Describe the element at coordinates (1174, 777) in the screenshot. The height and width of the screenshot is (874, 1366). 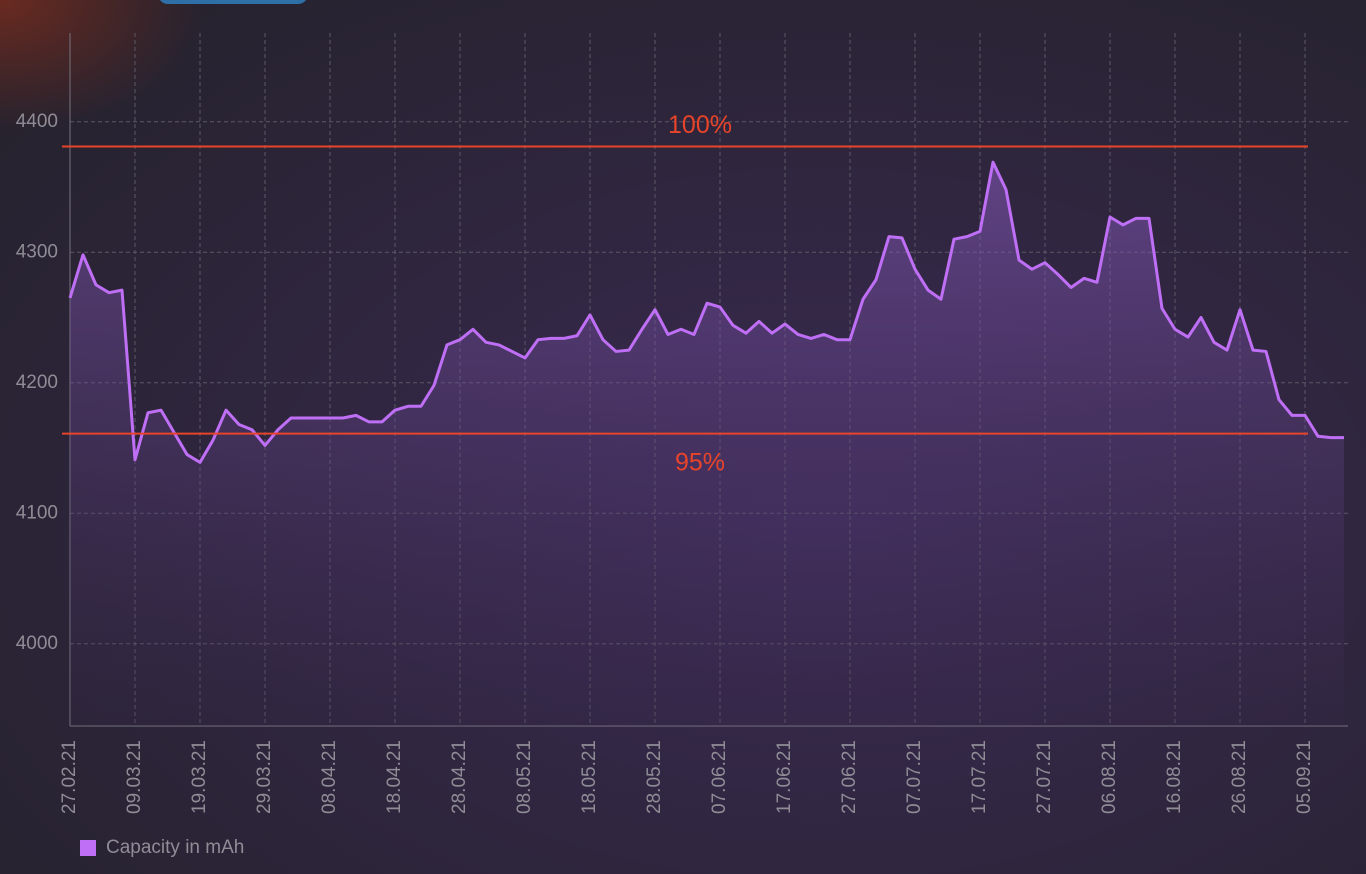
I see `x-tick-label: 16.08.21` at that location.